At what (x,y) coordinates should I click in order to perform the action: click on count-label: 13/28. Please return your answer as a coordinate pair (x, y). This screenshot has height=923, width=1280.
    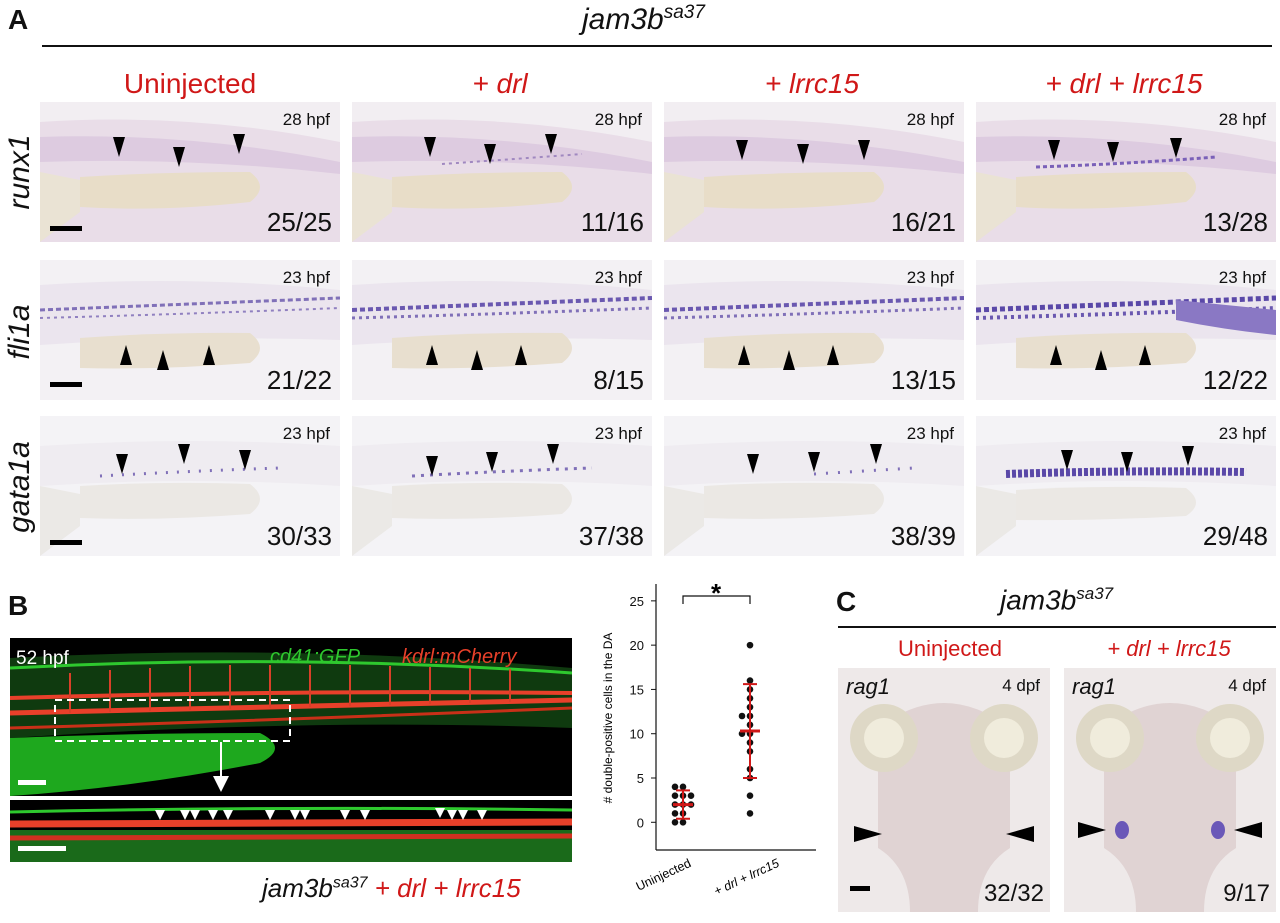
    Looking at the image, I should click on (1235, 222).